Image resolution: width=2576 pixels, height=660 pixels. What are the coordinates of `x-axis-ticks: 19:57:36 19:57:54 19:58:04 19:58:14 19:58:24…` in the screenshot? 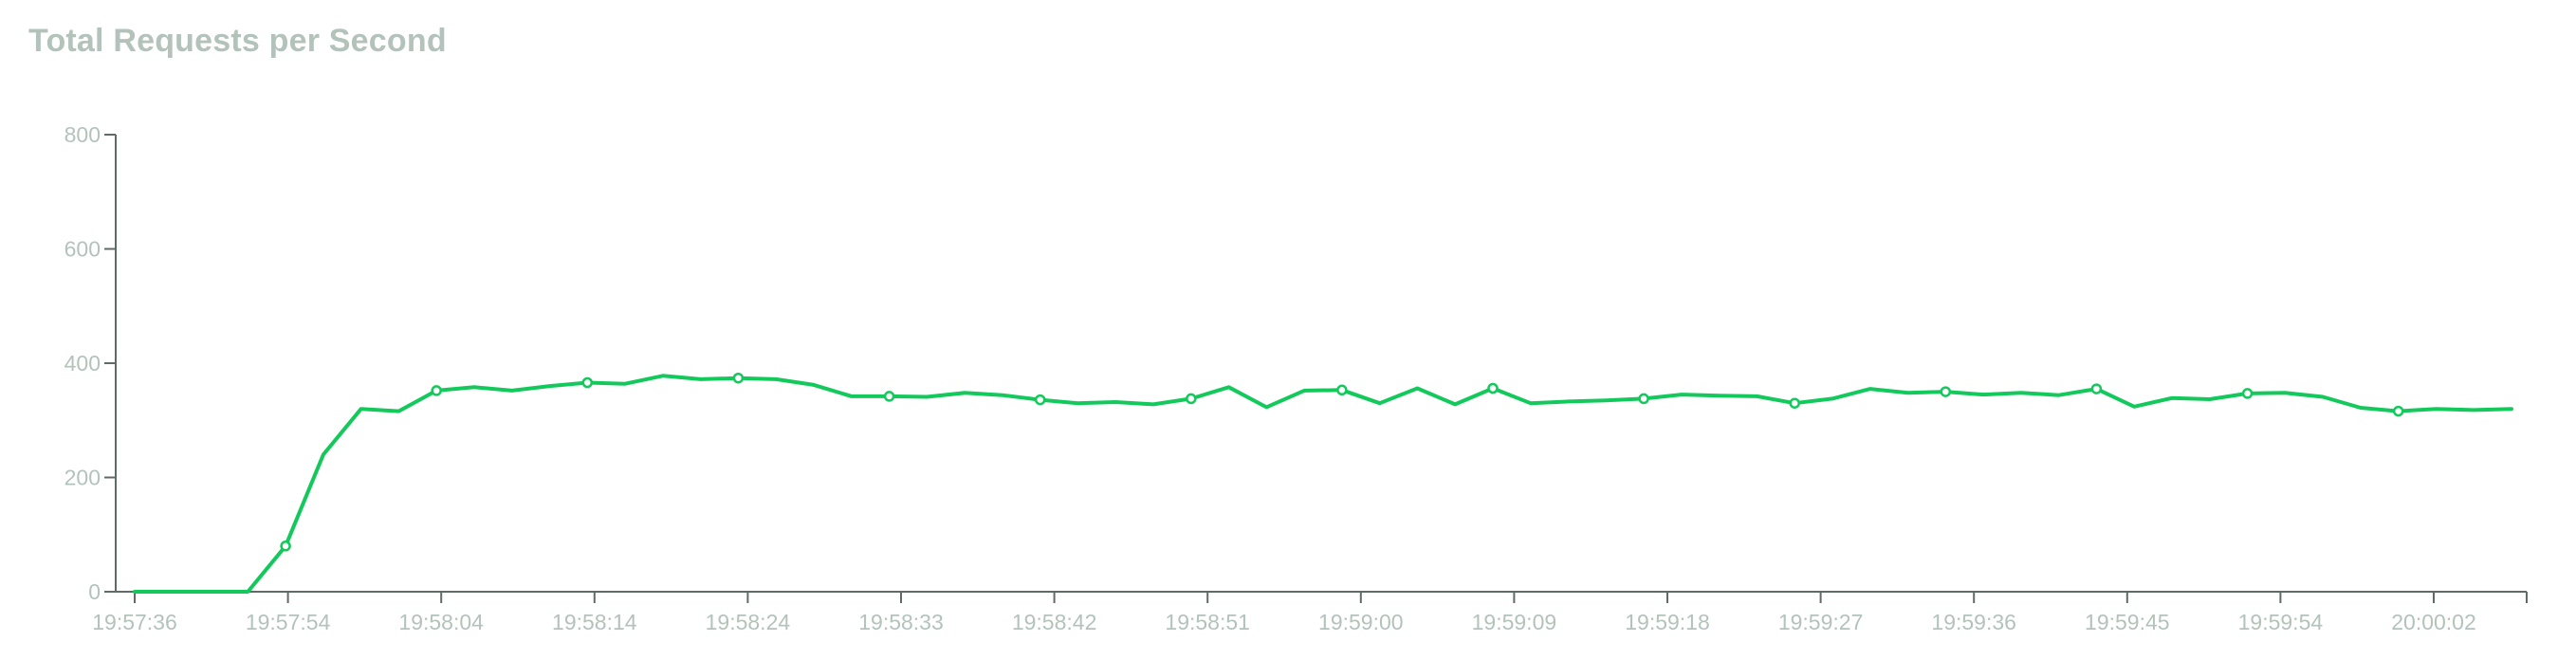 It's located at (1310, 613).